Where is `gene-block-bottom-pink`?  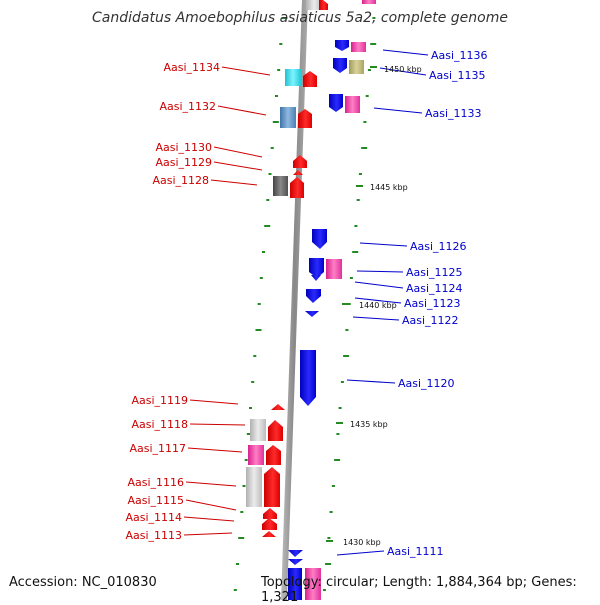
gene-block-bottom-pink is located at coordinates (313, 584).